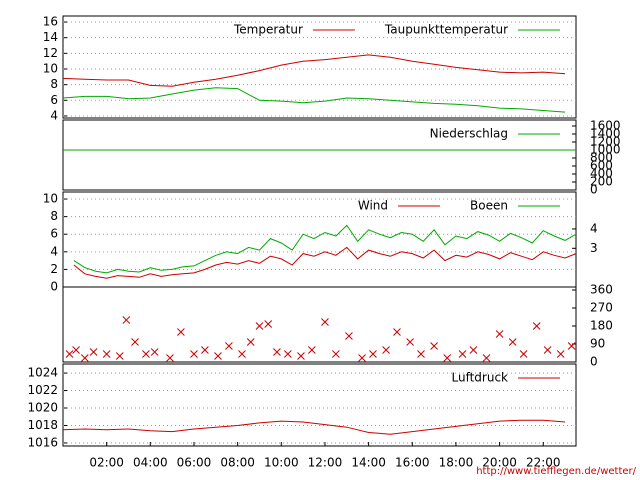 This screenshot has height=480, width=640. What do you see at coordinates (489, 206) in the screenshot?
I see `legend-label: Boeen` at bounding box center [489, 206].